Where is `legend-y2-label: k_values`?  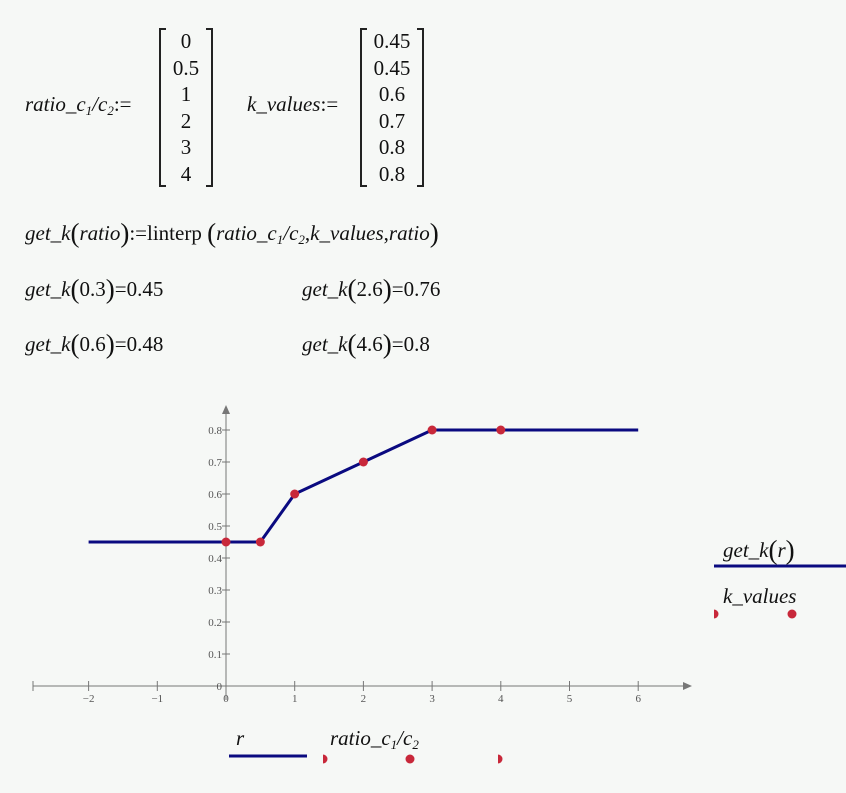 legend-y2-label: k_values is located at coordinates (759, 596).